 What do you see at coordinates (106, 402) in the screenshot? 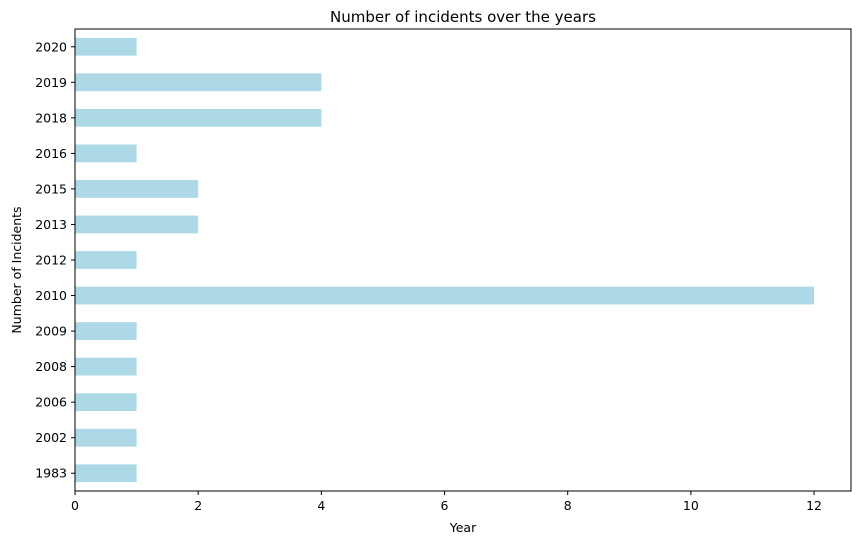
I see `bar-2006` at bounding box center [106, 402].